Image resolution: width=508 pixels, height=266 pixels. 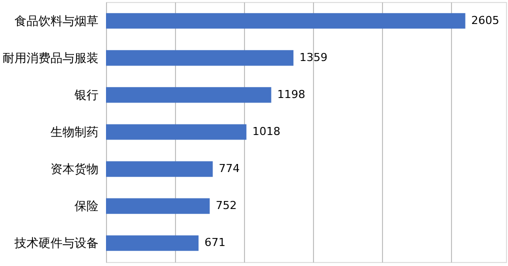 What do you see at coordinates (266, 131) in the screenshot?
I see `data-label: 1018` at bounding box center [266, 131].